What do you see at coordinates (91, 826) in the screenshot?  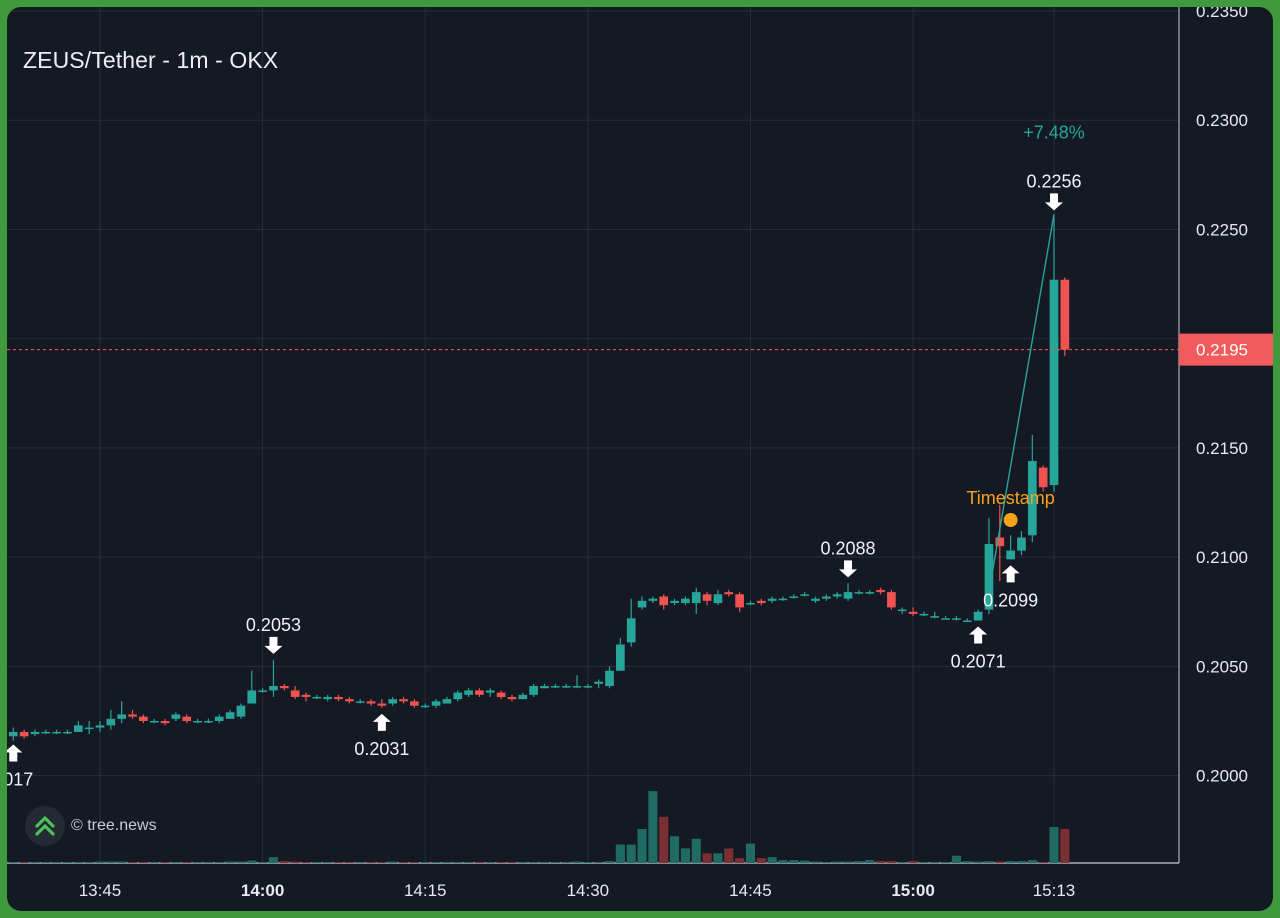 I see `credit: © tree.news` at bounding box center [91, 826].